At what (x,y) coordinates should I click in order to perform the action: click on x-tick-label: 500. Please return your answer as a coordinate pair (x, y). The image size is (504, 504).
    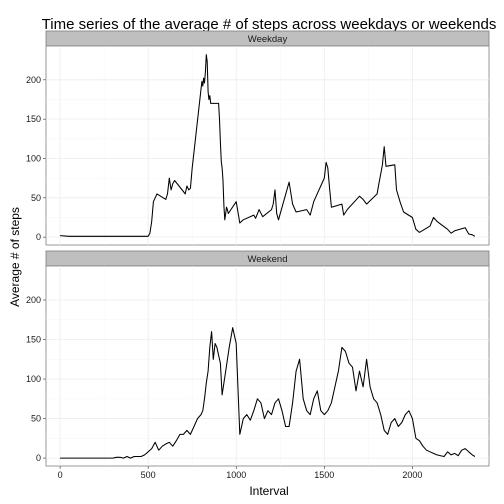
    Looking at the image, I should click on (148, 475).